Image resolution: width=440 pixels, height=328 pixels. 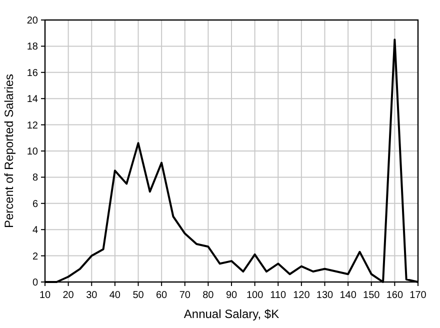 What do you see at coordinates (138, 295) in the screenshot?
I see `x-tick-label: 50` at bounding box center [138, 295].